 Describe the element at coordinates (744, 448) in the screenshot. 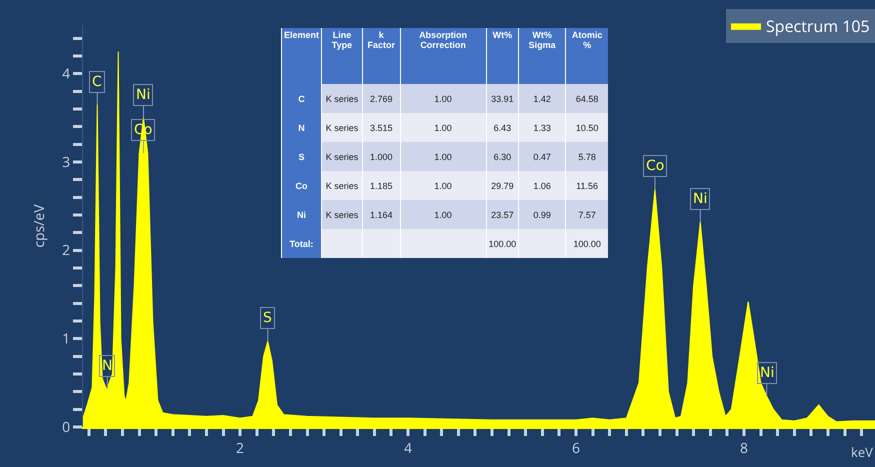

I see `x-tick-label: 8` at that location.